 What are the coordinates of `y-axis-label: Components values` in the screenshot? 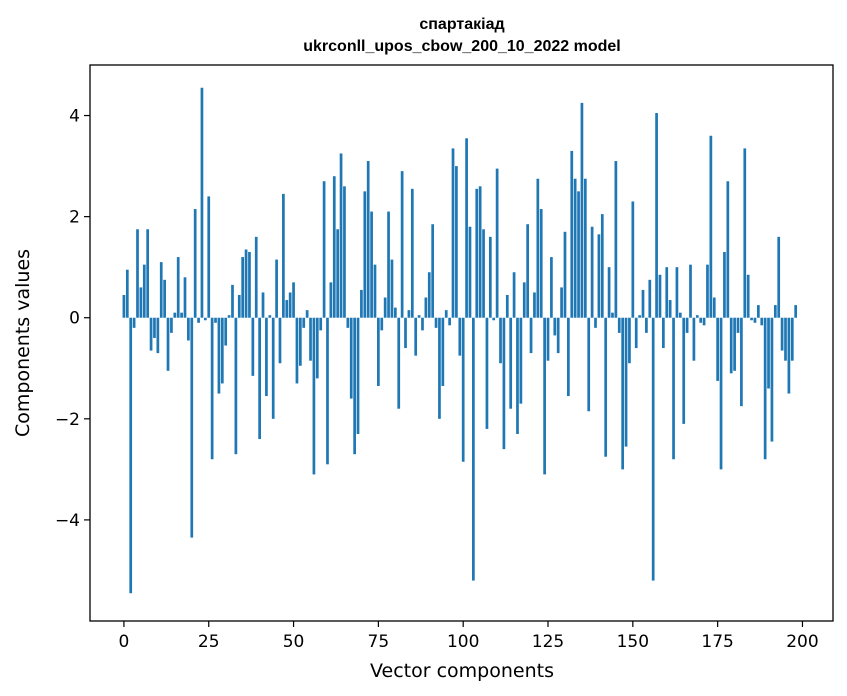 It's located at (23, 343).